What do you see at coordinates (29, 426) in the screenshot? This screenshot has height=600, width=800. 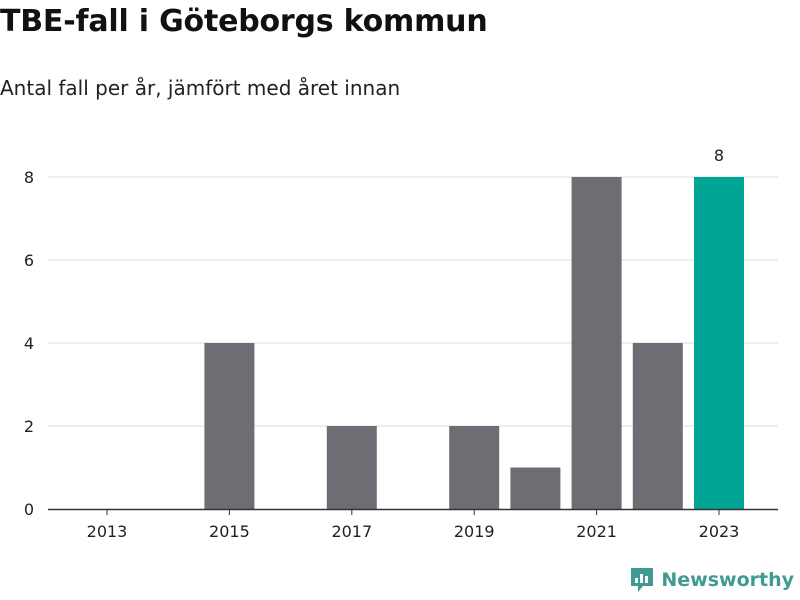 I see `y-tick-label: 2` at bounding box center [29, 426].